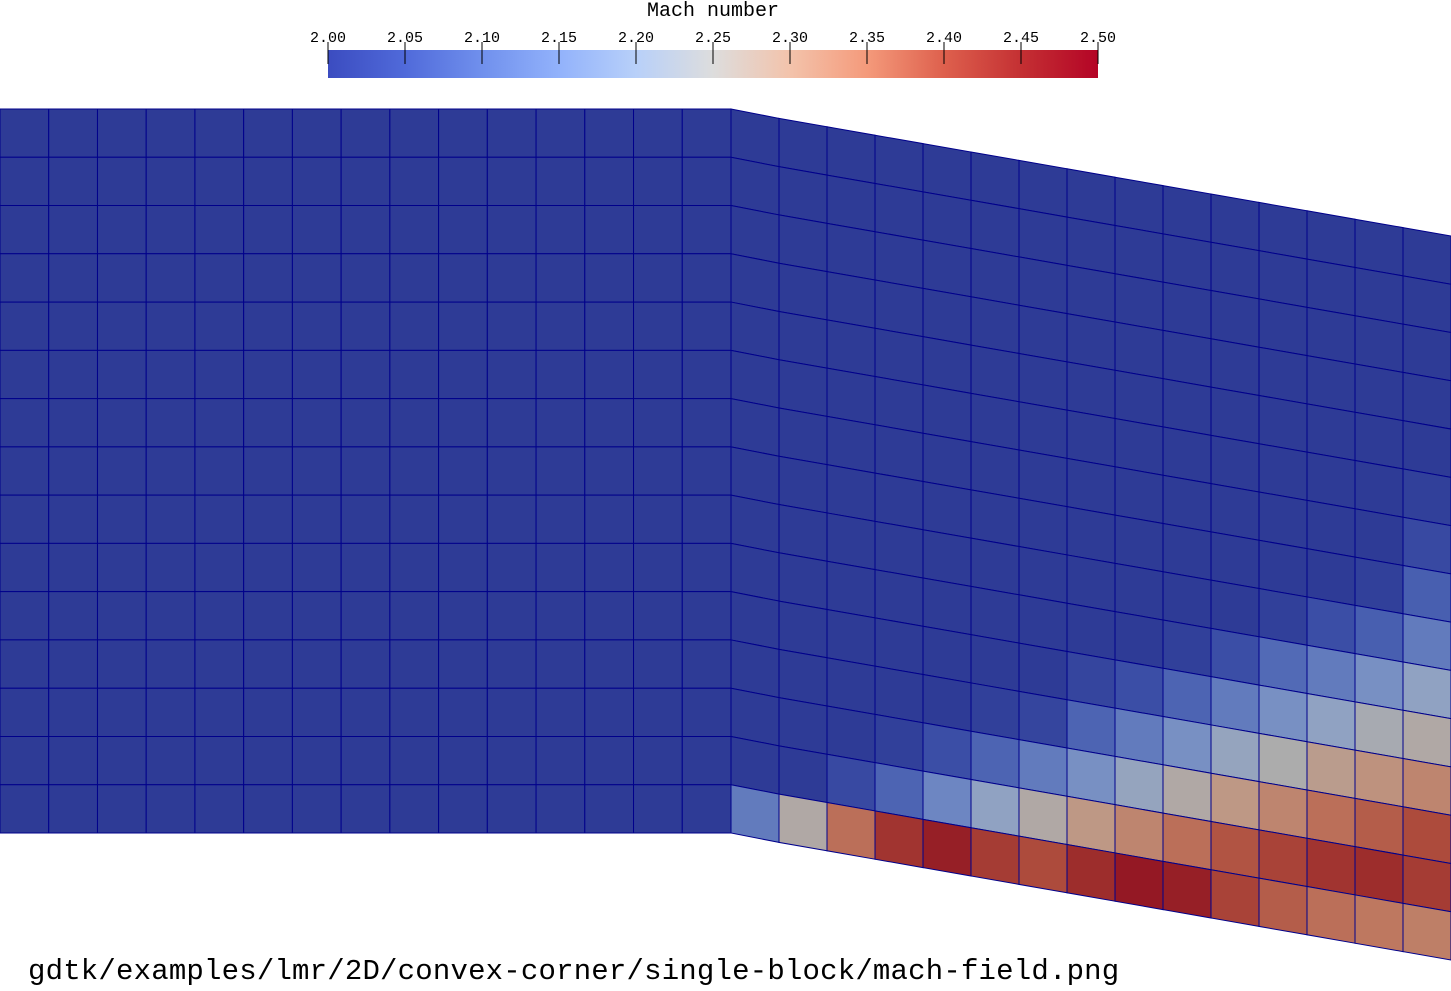 This screenshot has height=991, width=1451. Describe the element at coordinates (867, 38) in the screenshot. I see `colorbar-tick-label: 2.35` at that location.